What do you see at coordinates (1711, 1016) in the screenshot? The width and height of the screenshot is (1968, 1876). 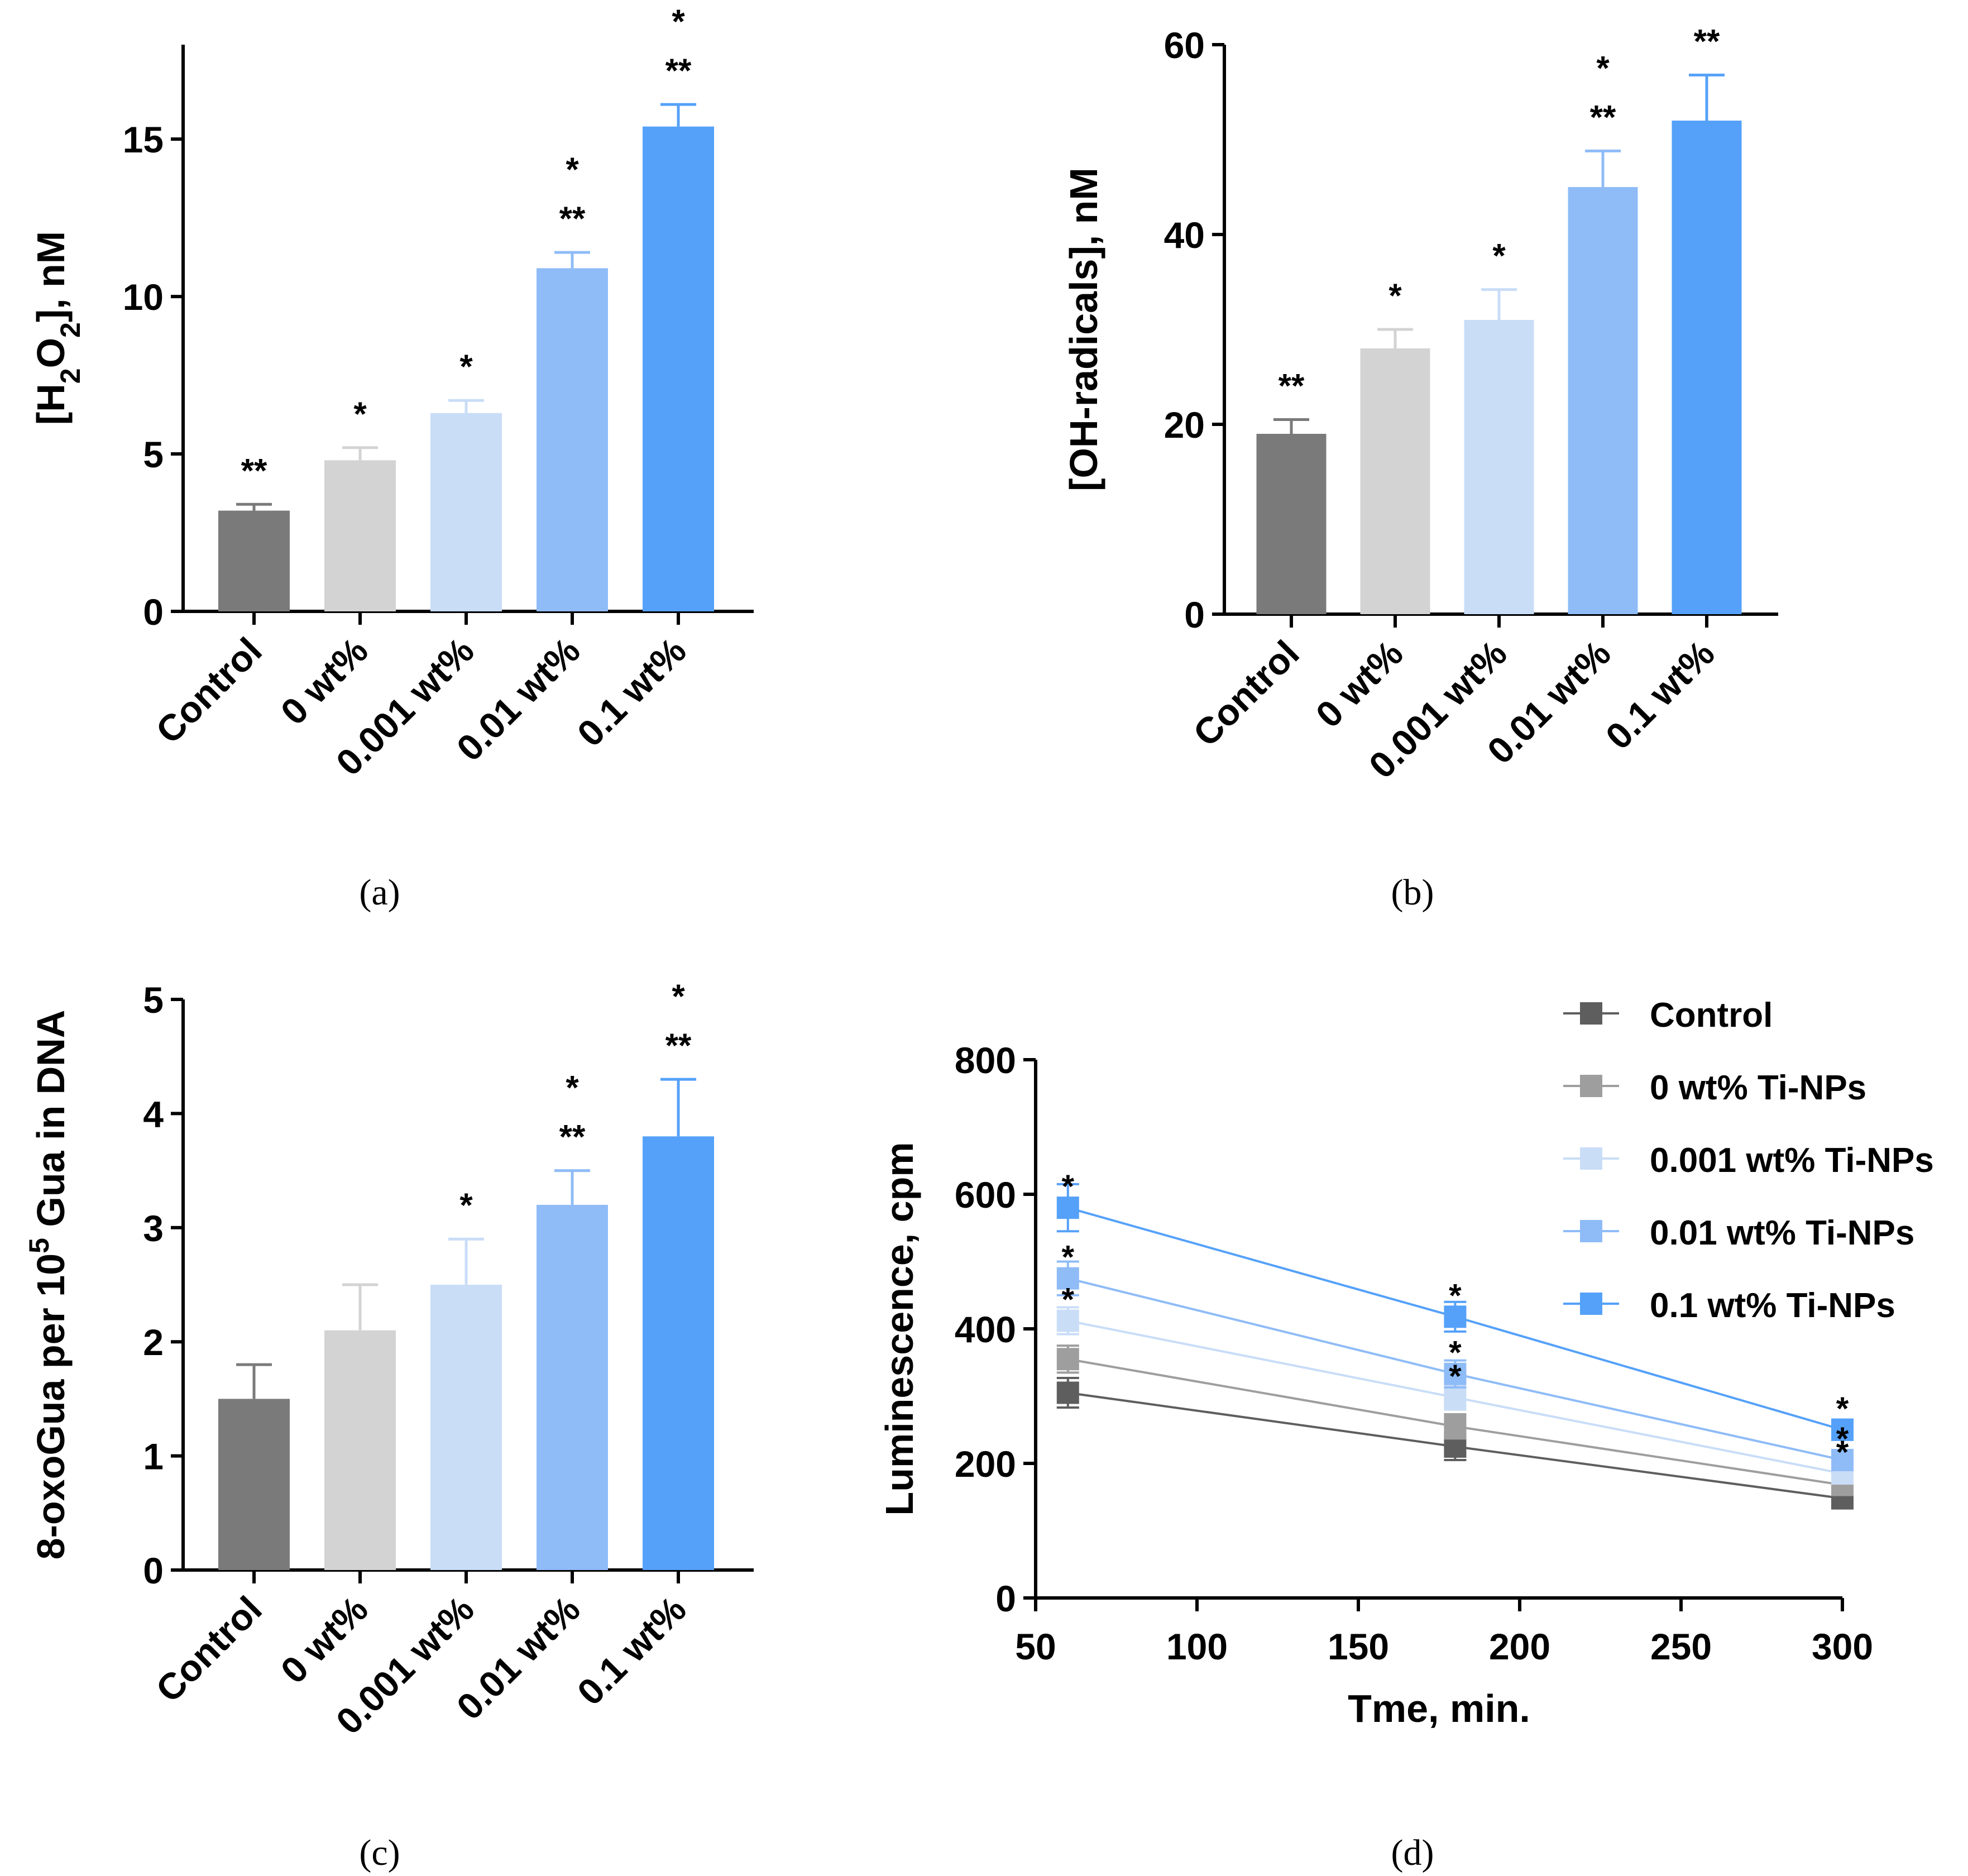 I see `legend-label: Control` at bounding box center [1711, 1016].